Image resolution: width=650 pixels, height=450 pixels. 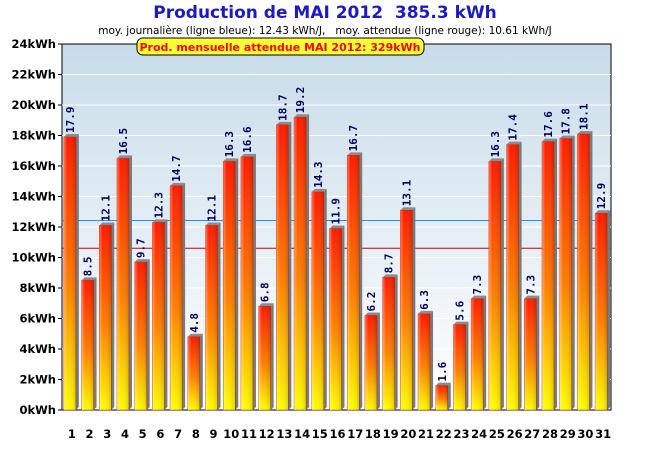 I want to click on x-tick-label: 14, so click(x=302, y=434).